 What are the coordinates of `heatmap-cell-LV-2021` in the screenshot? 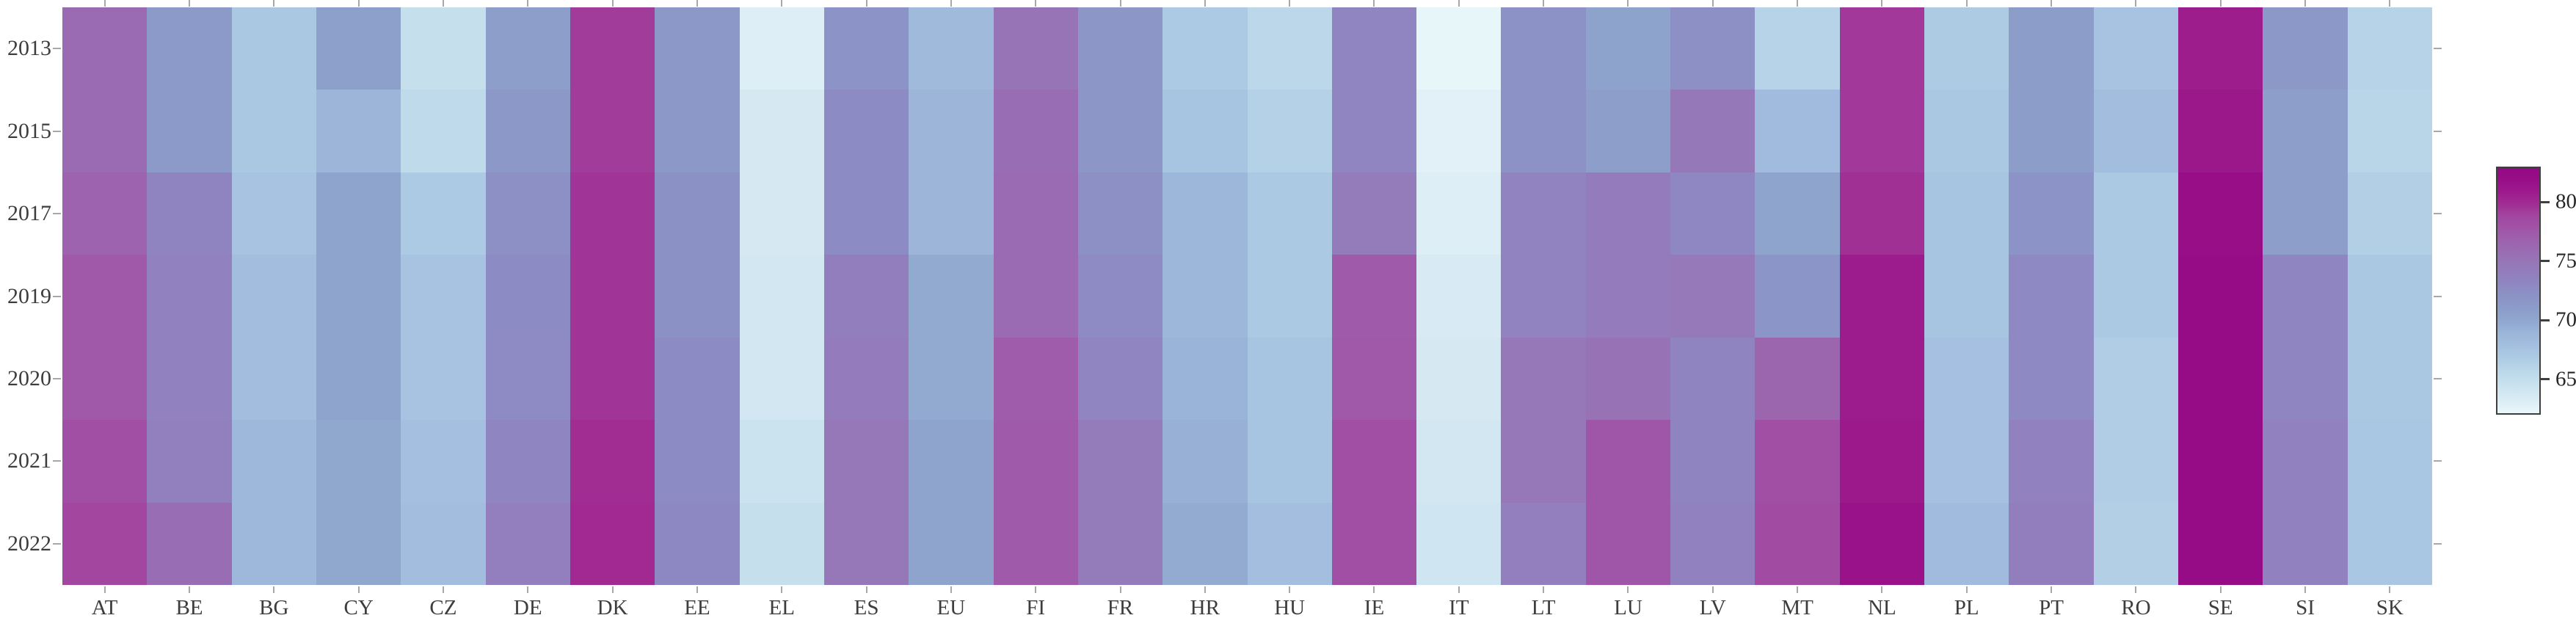 It's located at (1712, 462).